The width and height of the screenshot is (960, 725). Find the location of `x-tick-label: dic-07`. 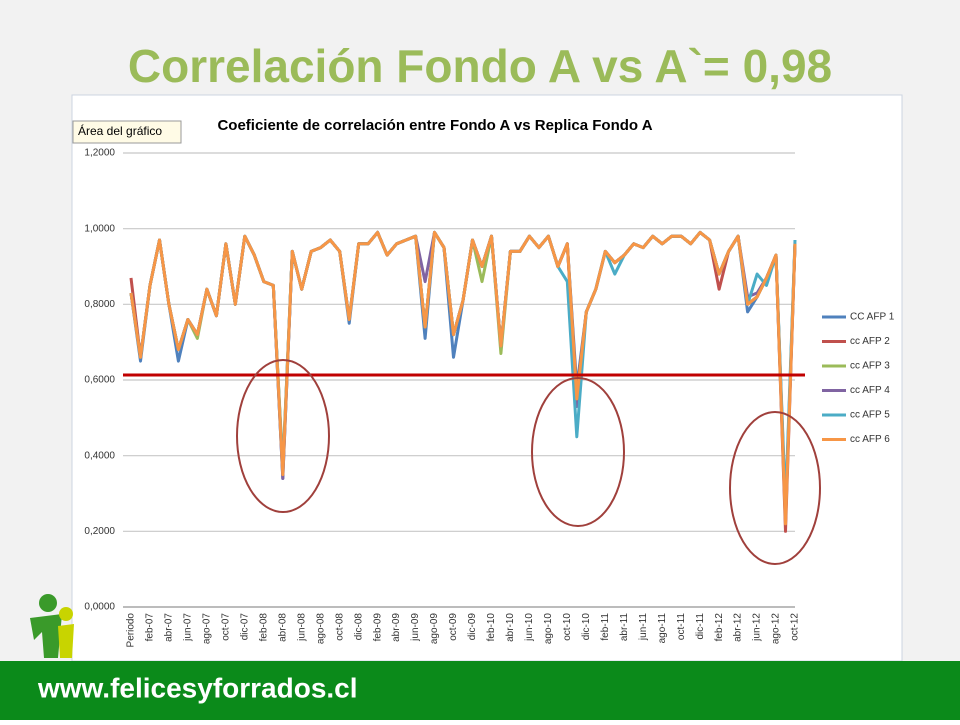

x-tick-label: dic-07 is located at coordinates (244, 627).